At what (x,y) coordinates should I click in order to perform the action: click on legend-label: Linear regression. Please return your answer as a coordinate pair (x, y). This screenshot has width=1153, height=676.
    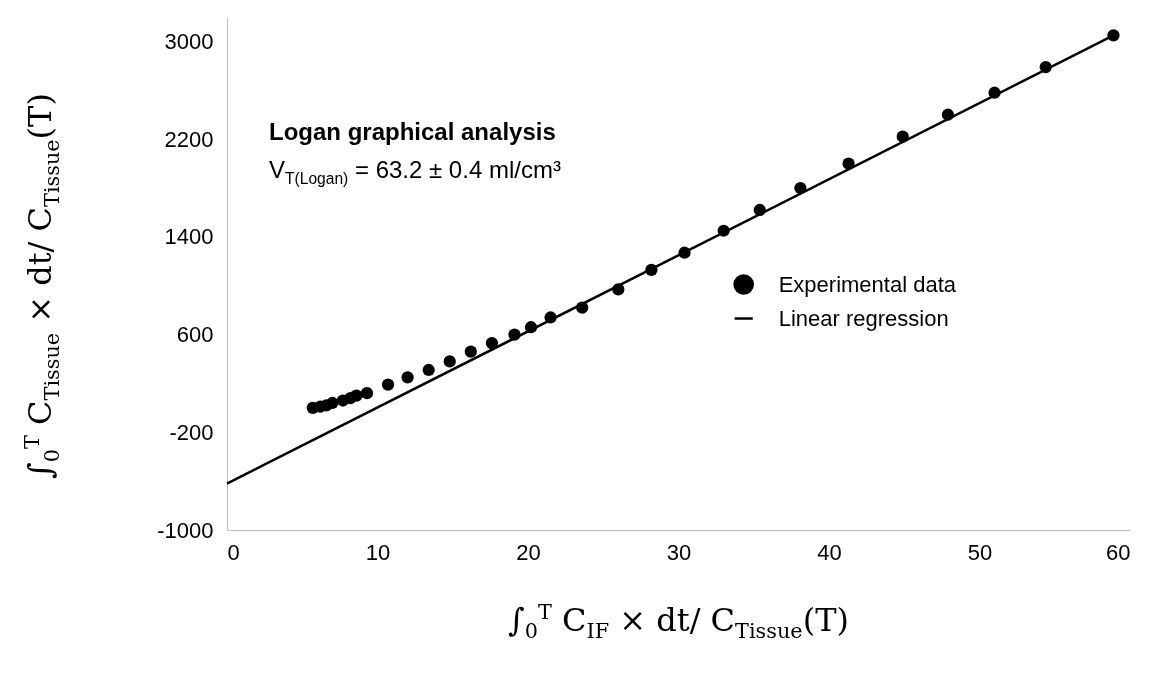
    Looking at the image, I should click on (863, 318).